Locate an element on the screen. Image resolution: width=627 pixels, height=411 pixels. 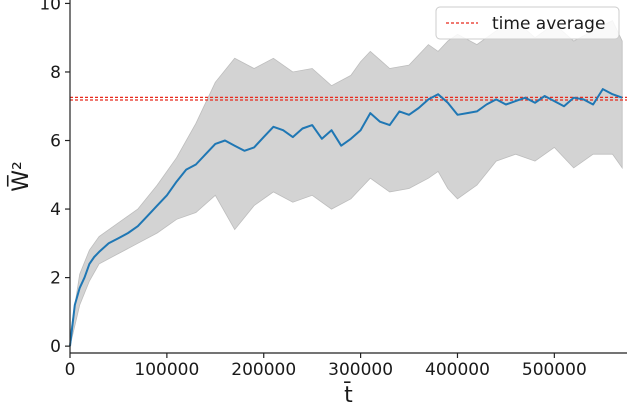
x-tick-label: 400000 is located at coordinates (457, 370).